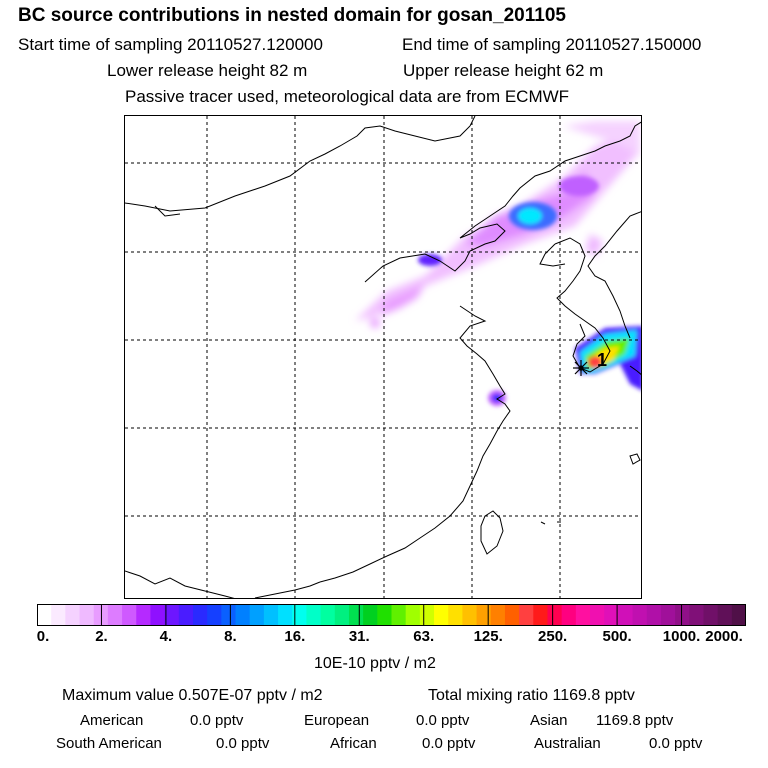 This screenshot has height=768, width=768. What do you see at coordinates (207, 70) in the screenshot?
I see `lower-release-label: Lower release height 82 m` at bounding box center [207, 70].